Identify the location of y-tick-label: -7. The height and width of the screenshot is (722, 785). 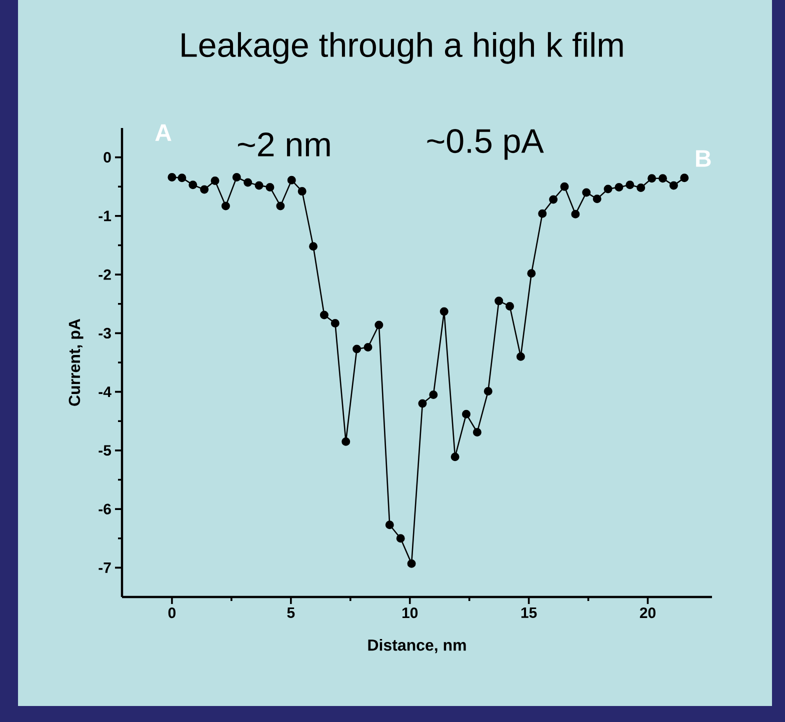
(104, 567).